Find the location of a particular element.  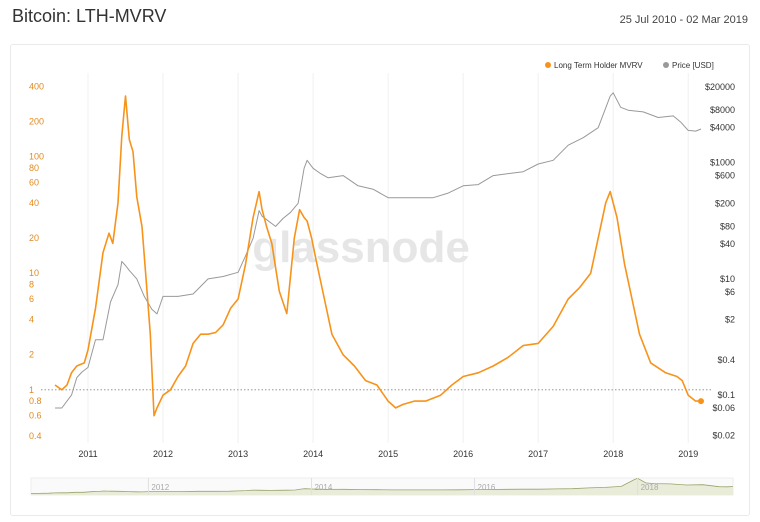

left-axis-tick-label: 20 is located at coordinates (34, 238).